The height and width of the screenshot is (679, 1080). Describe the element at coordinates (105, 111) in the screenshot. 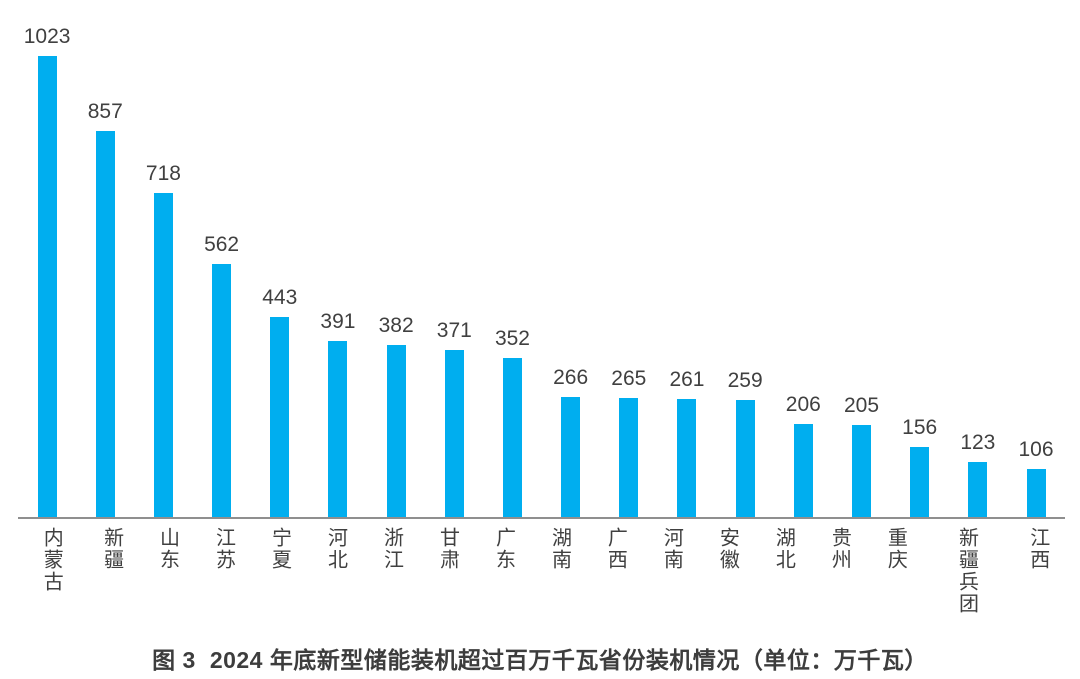

I see `bar-value-label: 857` at that location.